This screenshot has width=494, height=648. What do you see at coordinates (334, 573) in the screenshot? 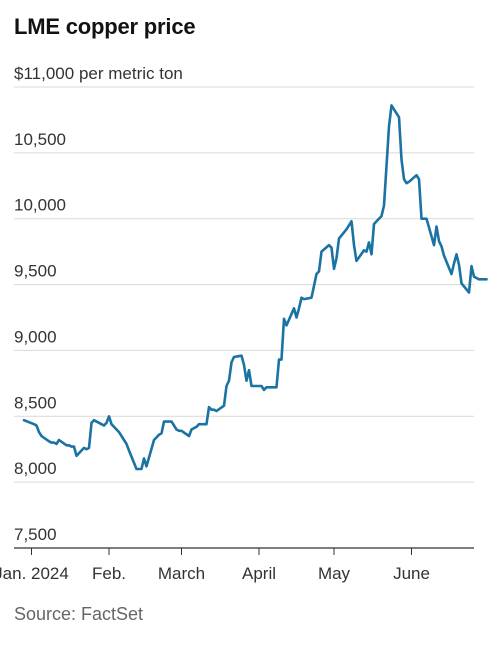
I see `x-tick-label: May` at bounding box center [334, 573].